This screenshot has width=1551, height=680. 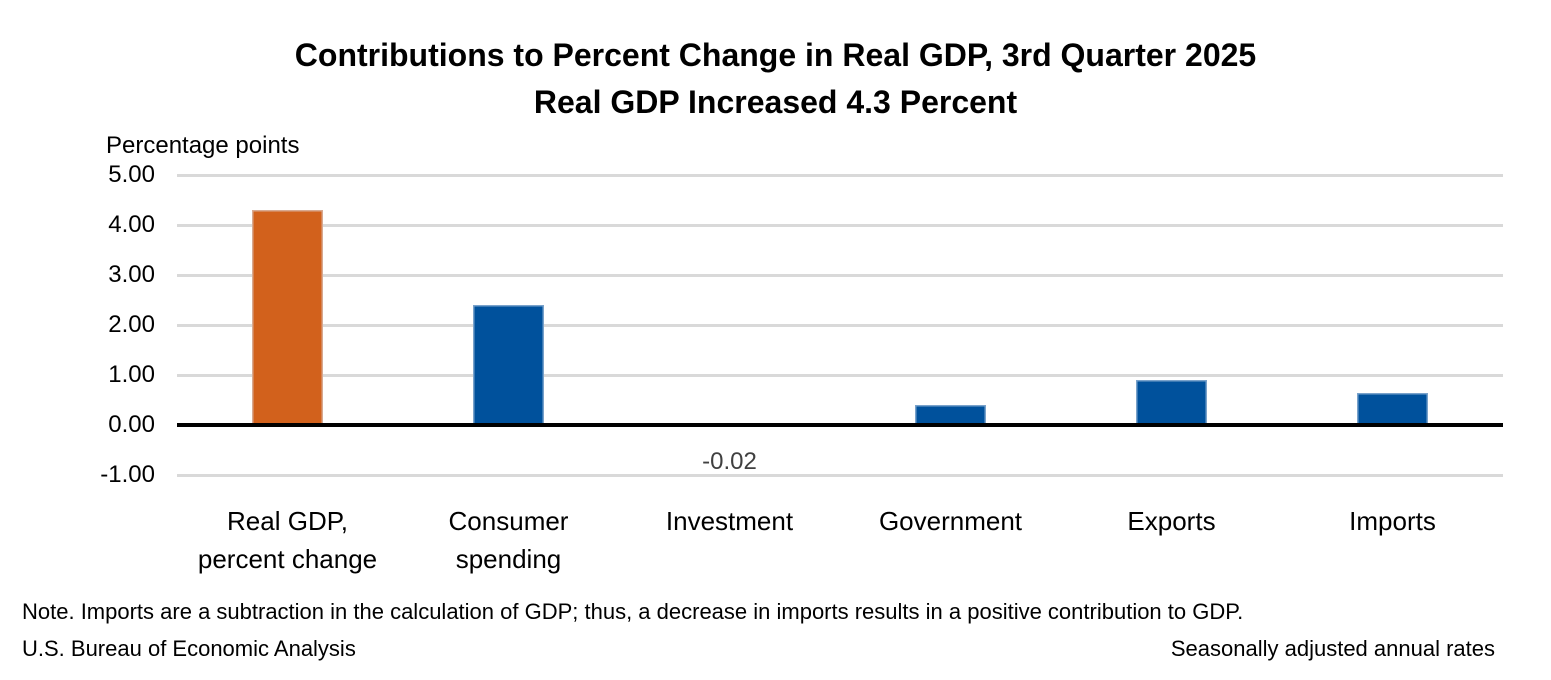 I want to click on x-axis-line, so click(x=840, y=425).